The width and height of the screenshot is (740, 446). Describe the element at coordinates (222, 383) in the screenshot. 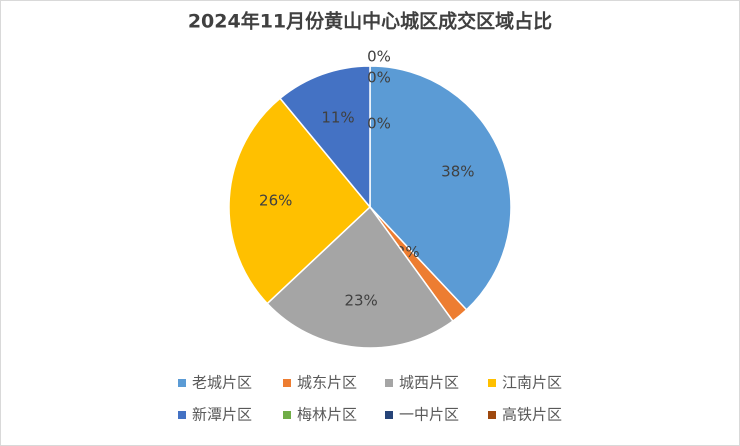

I see `legend-label: 老城片区` at that location.